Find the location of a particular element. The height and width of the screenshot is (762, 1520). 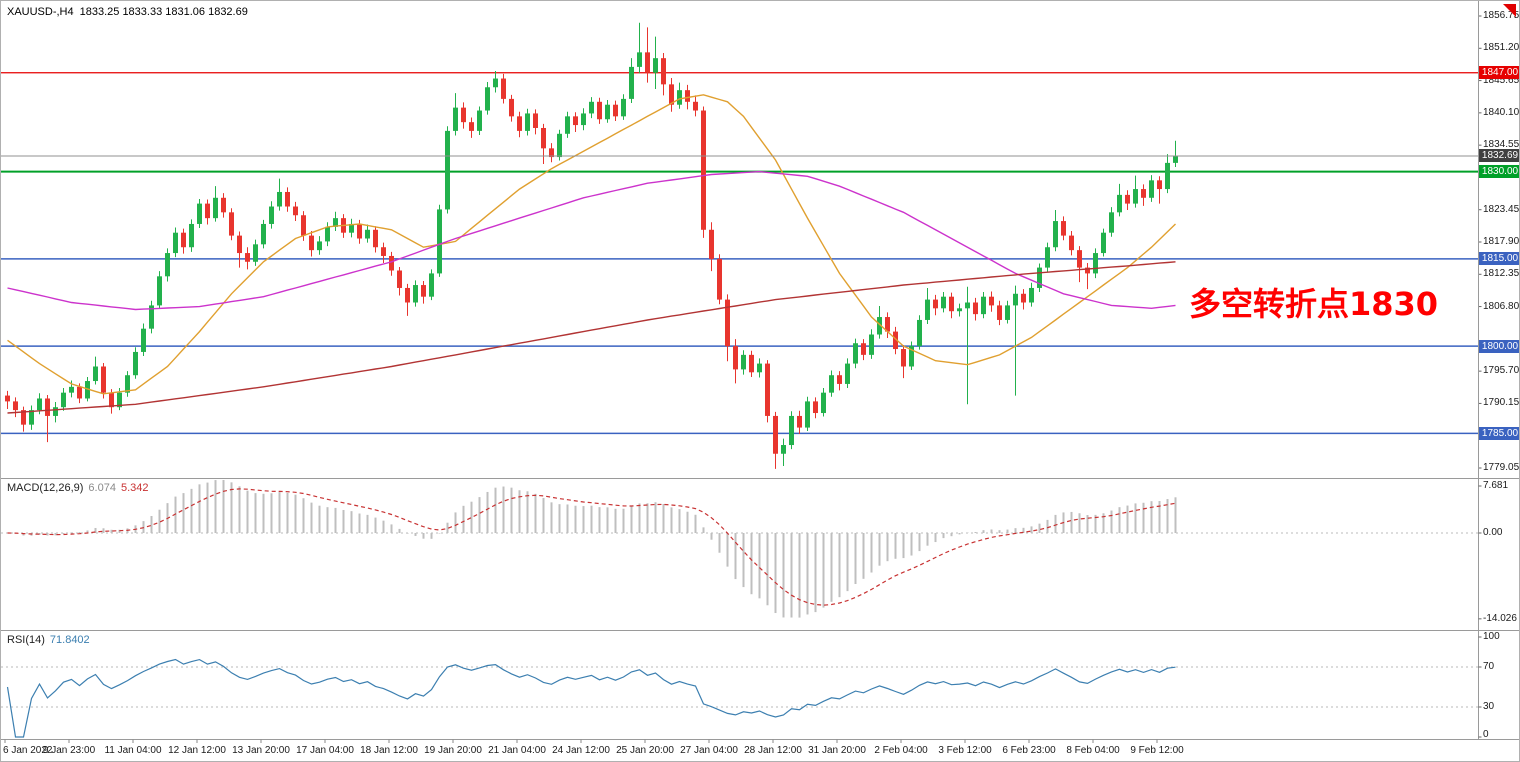

rsi-name: RSI(14) is located at coordinates (26, 640).